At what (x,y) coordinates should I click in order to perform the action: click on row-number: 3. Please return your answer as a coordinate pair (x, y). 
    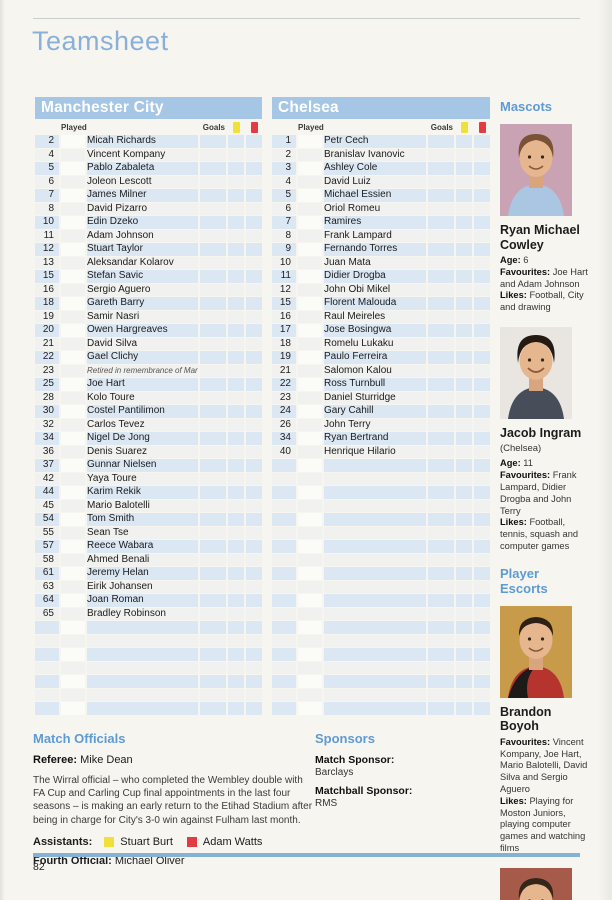
    Looking at the image, I should click on (284, 168).